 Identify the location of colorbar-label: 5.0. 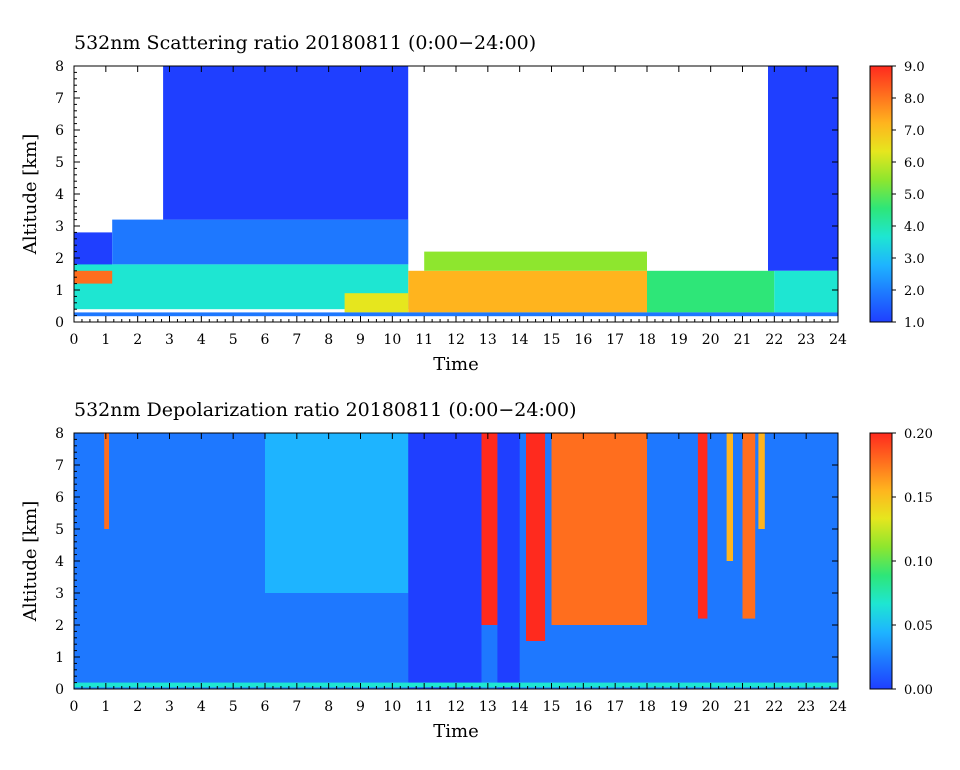
(914, 195).